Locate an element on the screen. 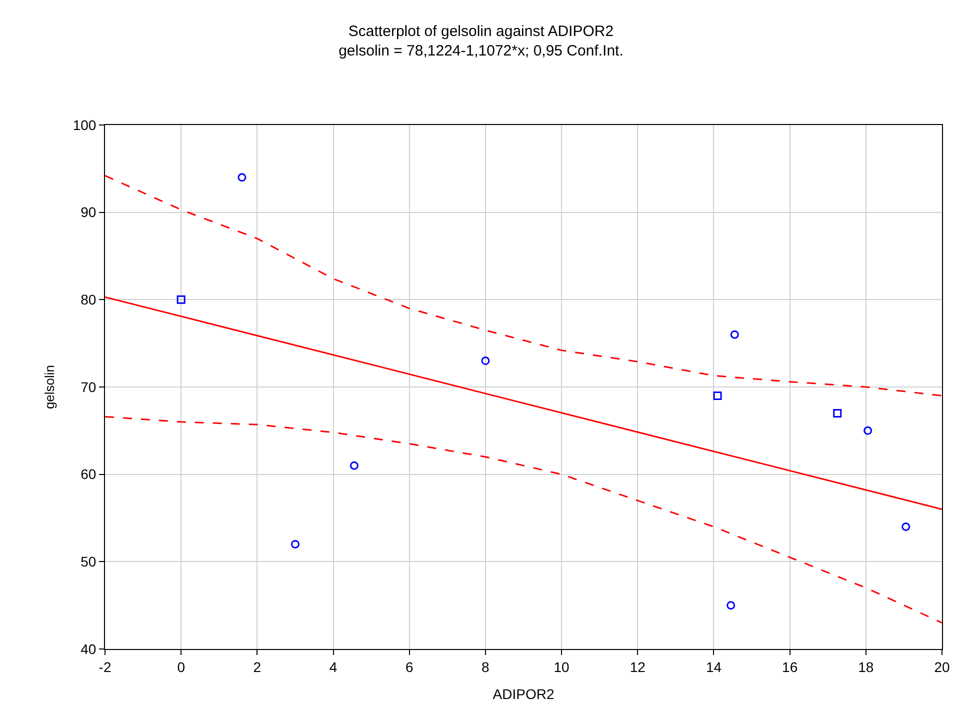 Image resolution: width=962 pixels, height=724 pixels. x-tick-label: 2 is located at coordinates (257, 666).